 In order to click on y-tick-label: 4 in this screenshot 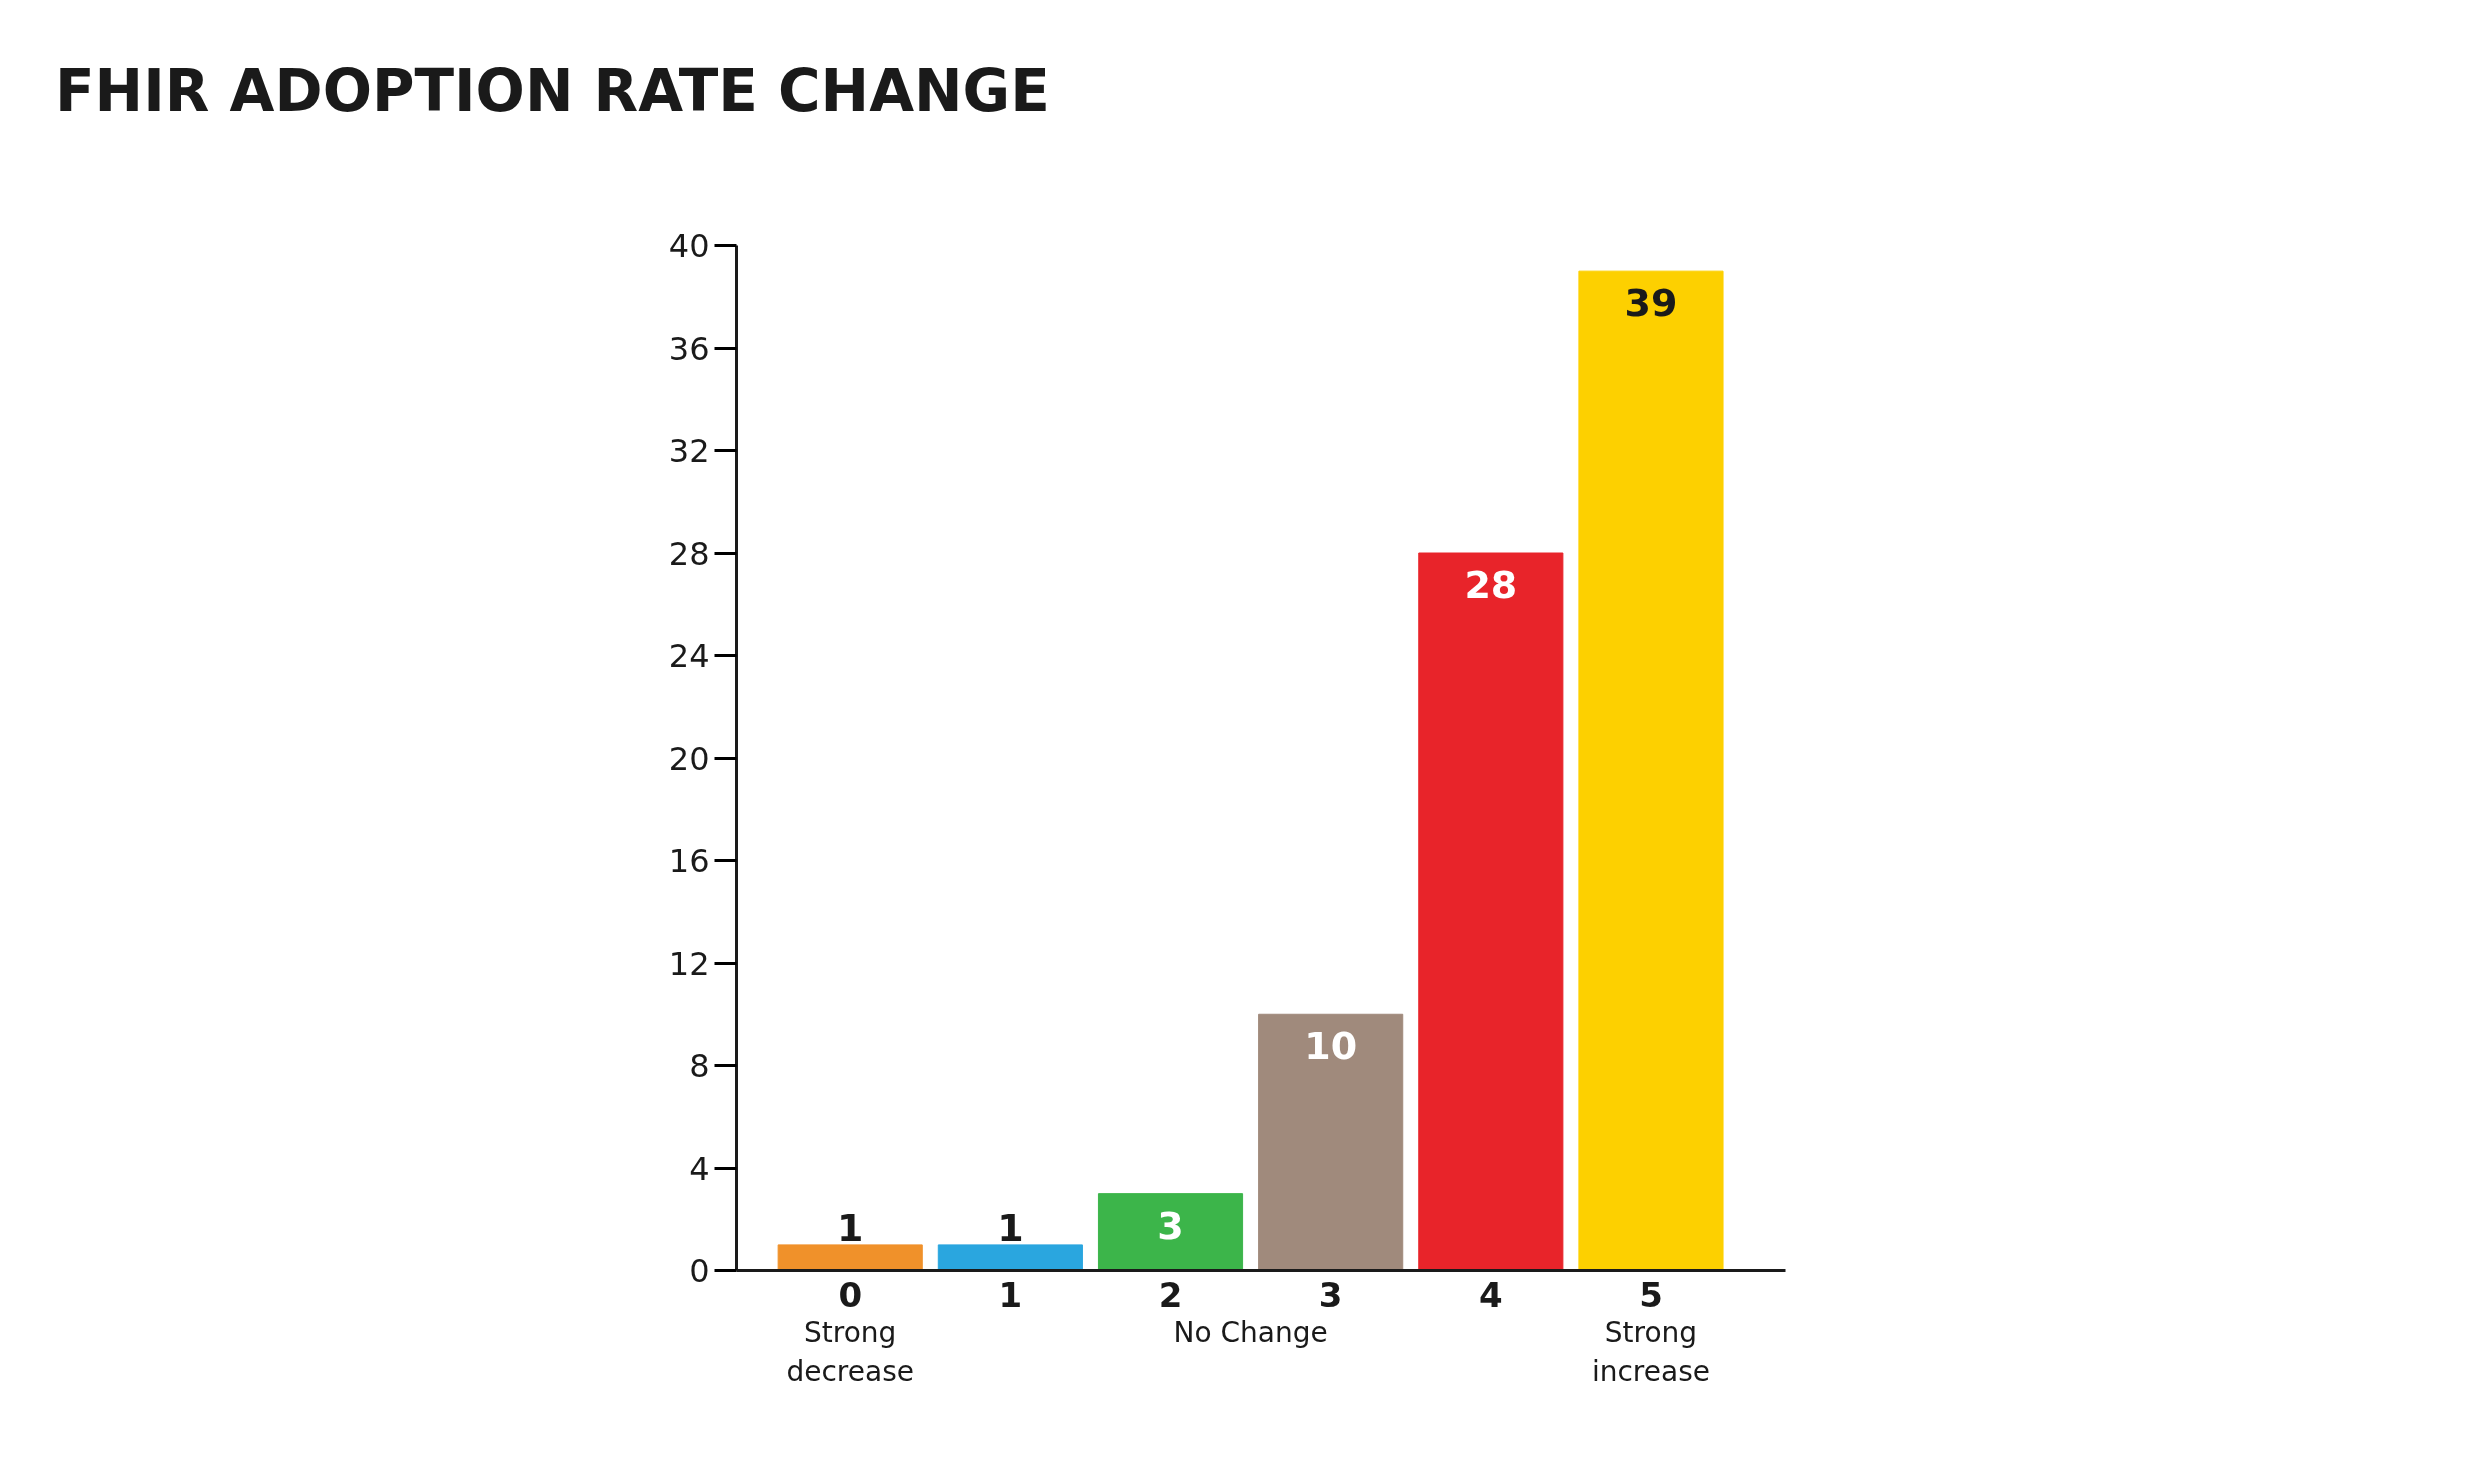, I will do `click(699, 1168)`.